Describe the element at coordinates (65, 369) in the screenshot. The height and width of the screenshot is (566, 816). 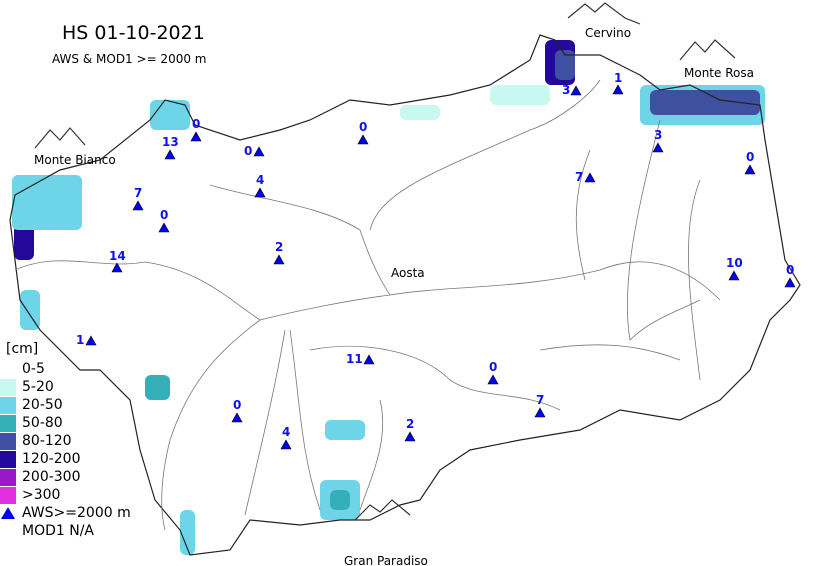
I see `legend-class: 0-5` at that location.